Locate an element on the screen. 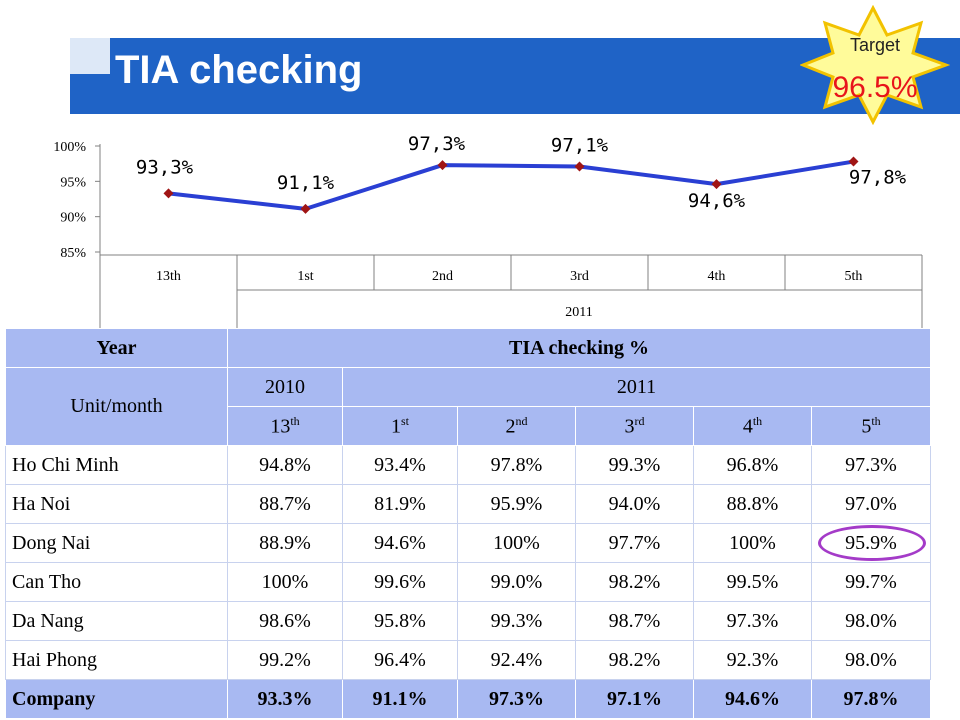  target-value: 96.5% is located at coordinates (875, 87).